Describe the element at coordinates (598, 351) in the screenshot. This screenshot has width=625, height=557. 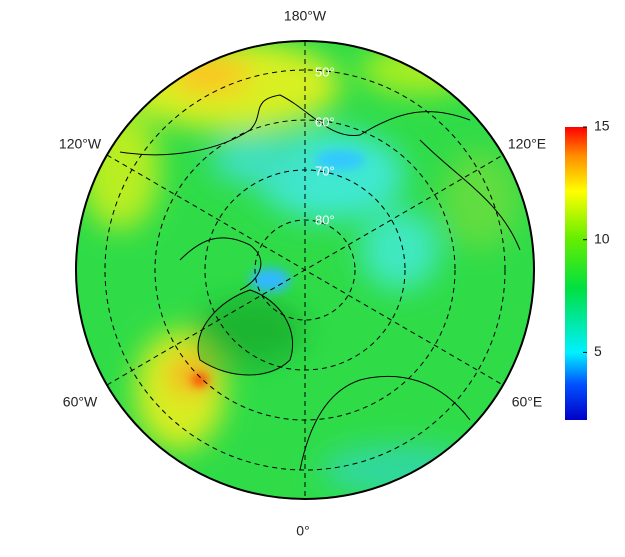
I see `colorbar-tick-label: 5` at that location.